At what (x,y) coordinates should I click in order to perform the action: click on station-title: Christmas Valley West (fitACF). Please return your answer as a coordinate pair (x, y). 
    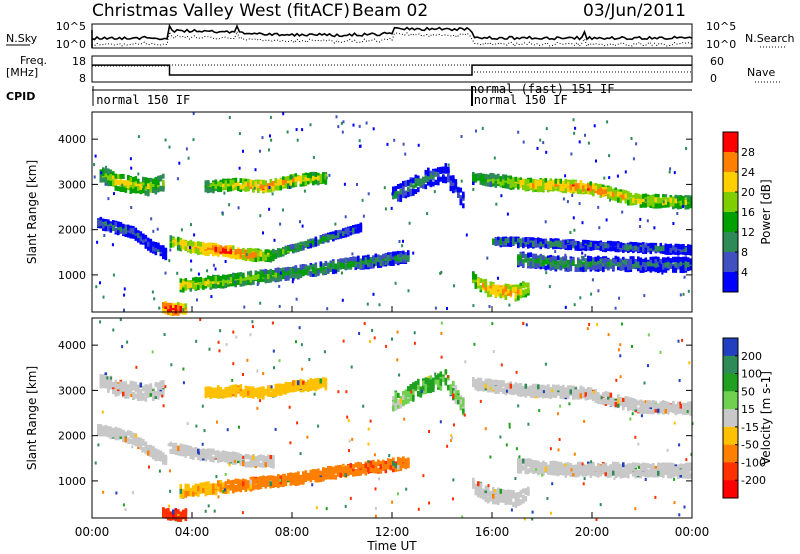
    Looking at the image, I should click on (221, 11).